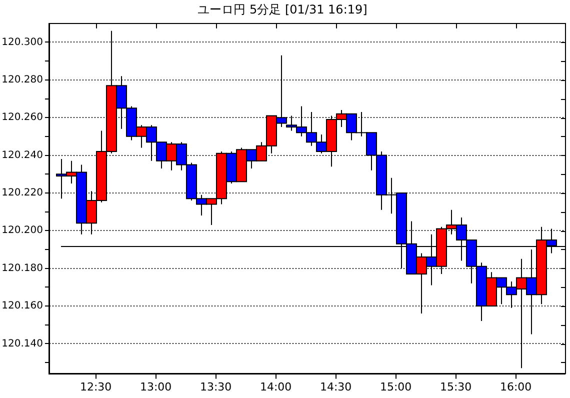 Image resolution: width=570 pixels, height=398 pixels. I want to click on x-tick-label: 13:00, so click(156, 387).